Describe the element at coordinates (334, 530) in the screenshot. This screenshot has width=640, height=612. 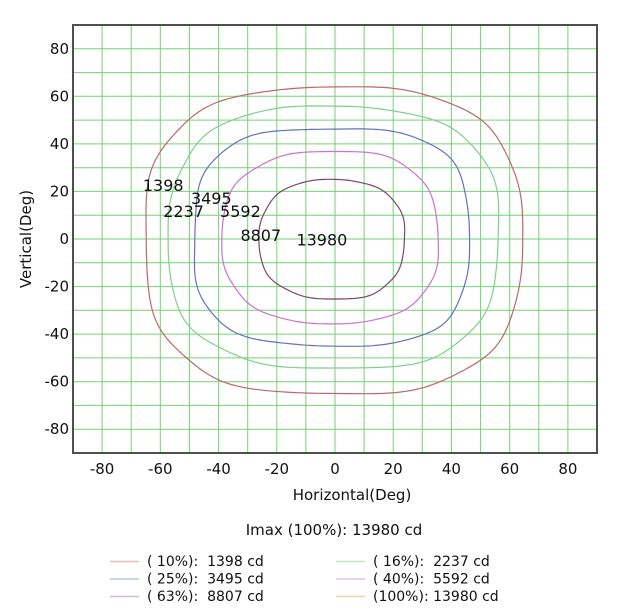
I see `imax-label: Imax (100%): 13980 cd` at that location.